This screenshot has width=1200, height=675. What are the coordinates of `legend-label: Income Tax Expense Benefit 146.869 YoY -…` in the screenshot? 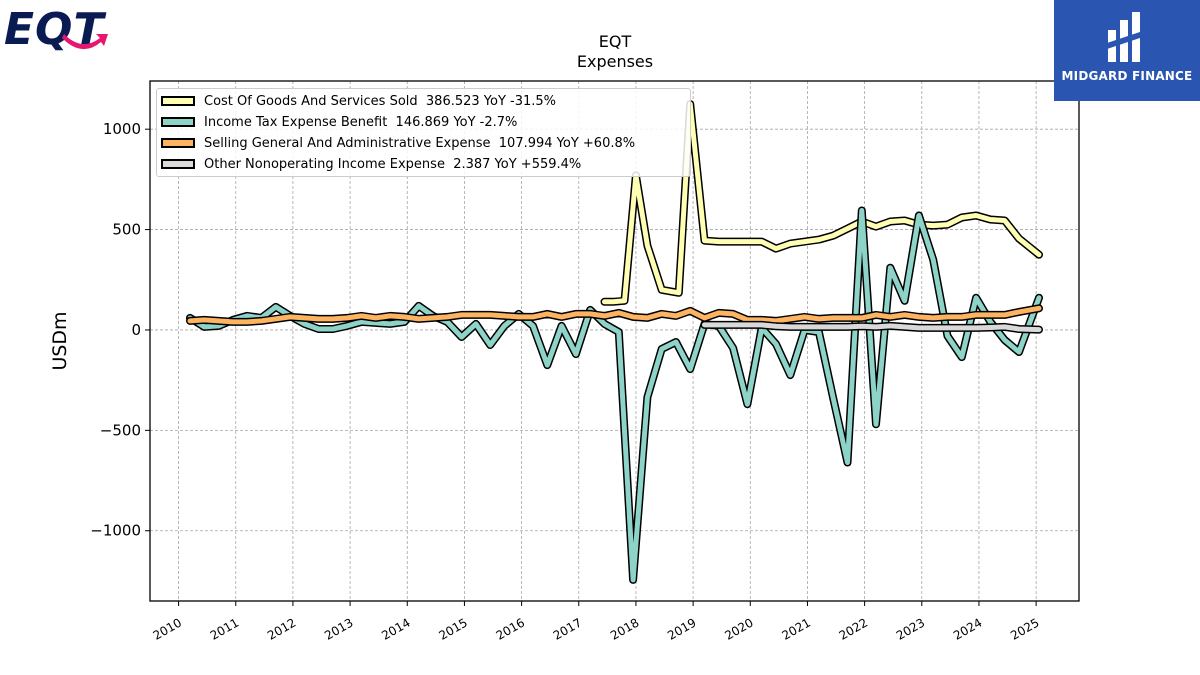 It's located at (361, 122).